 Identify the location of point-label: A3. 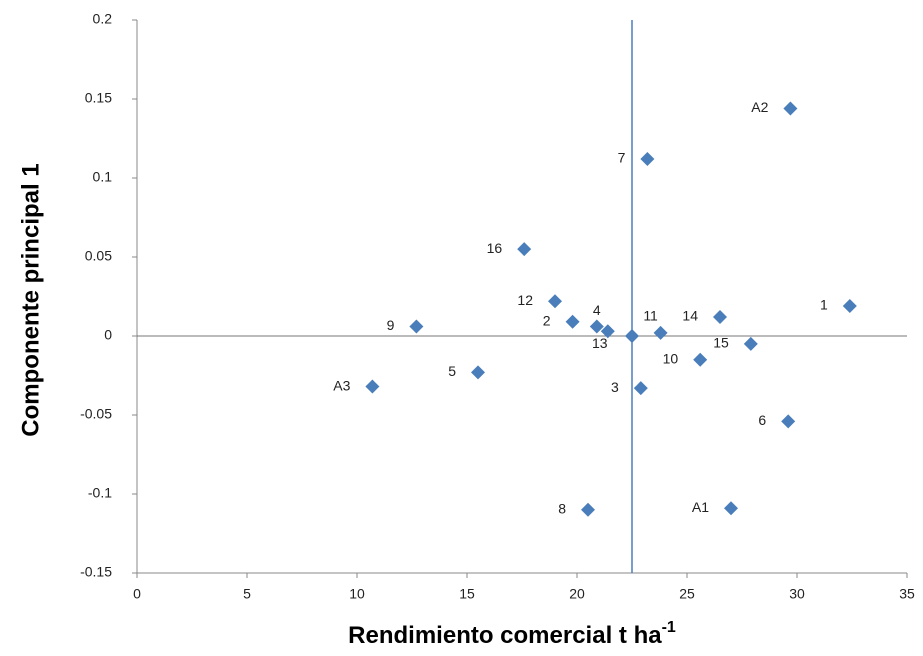
(341, 385).